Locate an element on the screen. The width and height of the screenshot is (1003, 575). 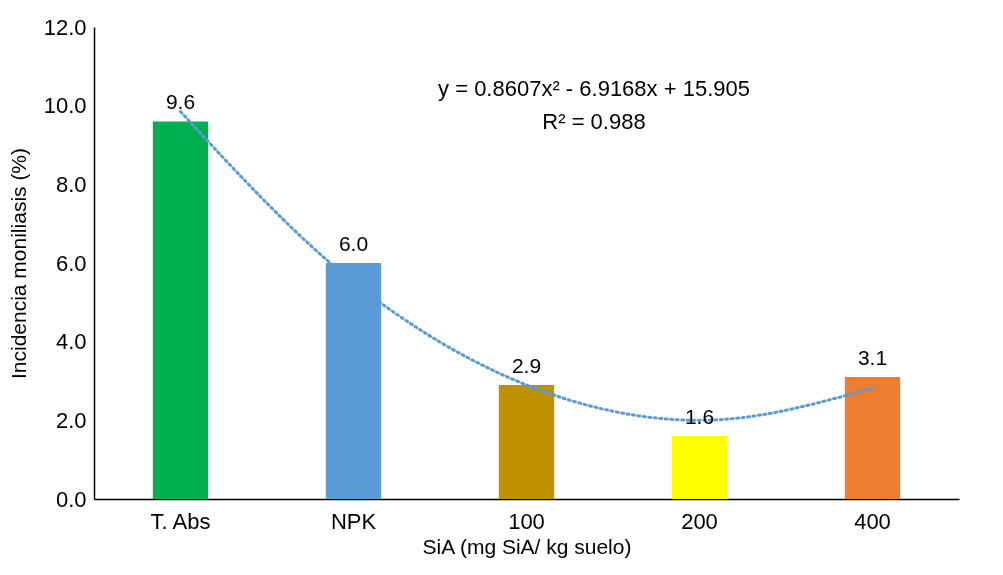
data-label: 2.9 is located at coordinates (526, 365).